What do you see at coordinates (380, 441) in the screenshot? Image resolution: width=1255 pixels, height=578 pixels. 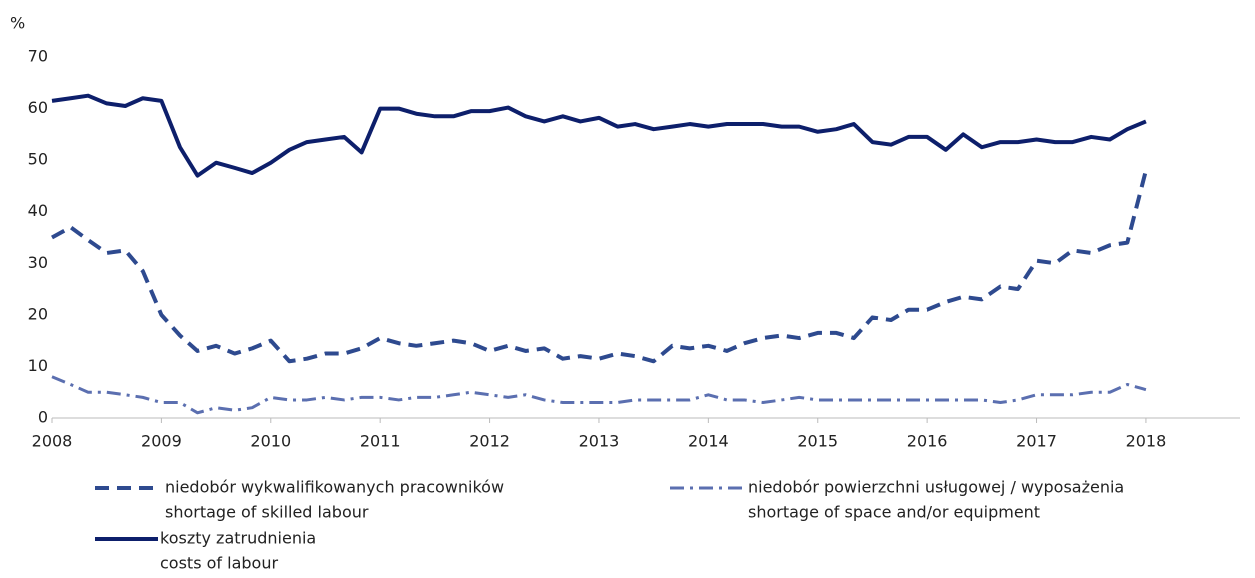 I see `x-tick-label: 2011` at bounding box center [380, 441].